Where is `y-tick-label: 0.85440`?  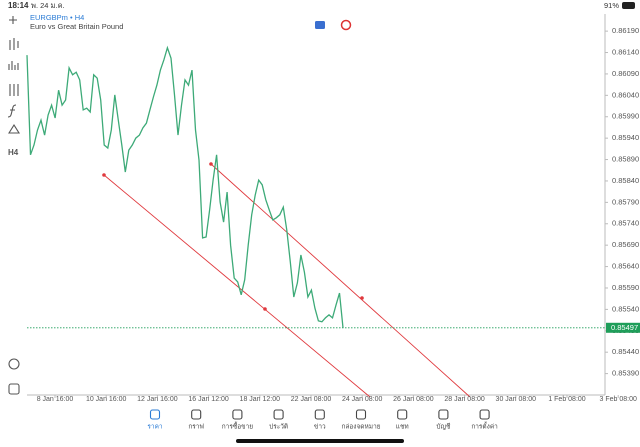
y-tick-label: 0.85440 is located at coordinates (625, 351).